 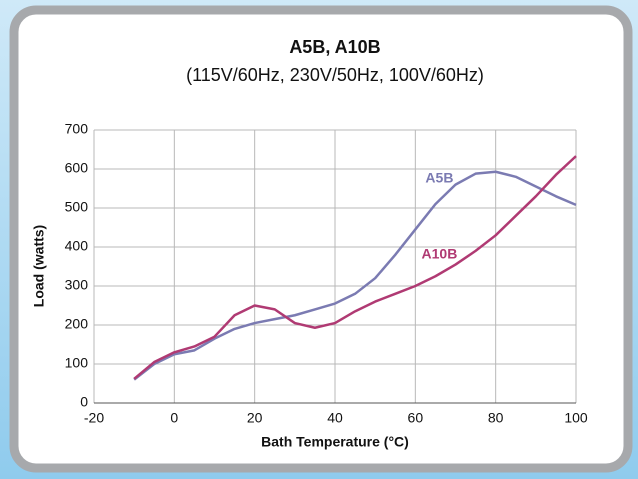 What do you see at coordinates (496, 418) in the screenshot?
I see `x-tick-label: 80` at bounding box center [496, 418].